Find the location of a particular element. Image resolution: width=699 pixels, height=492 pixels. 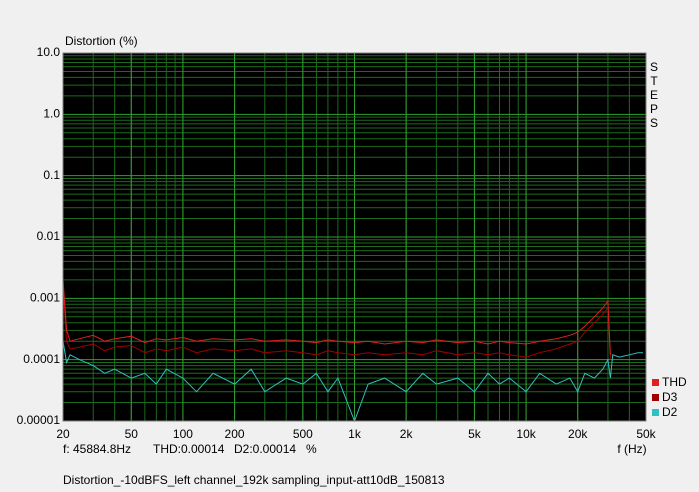

status-thd: THD:0.00014 is located at coordinates (189, 449).